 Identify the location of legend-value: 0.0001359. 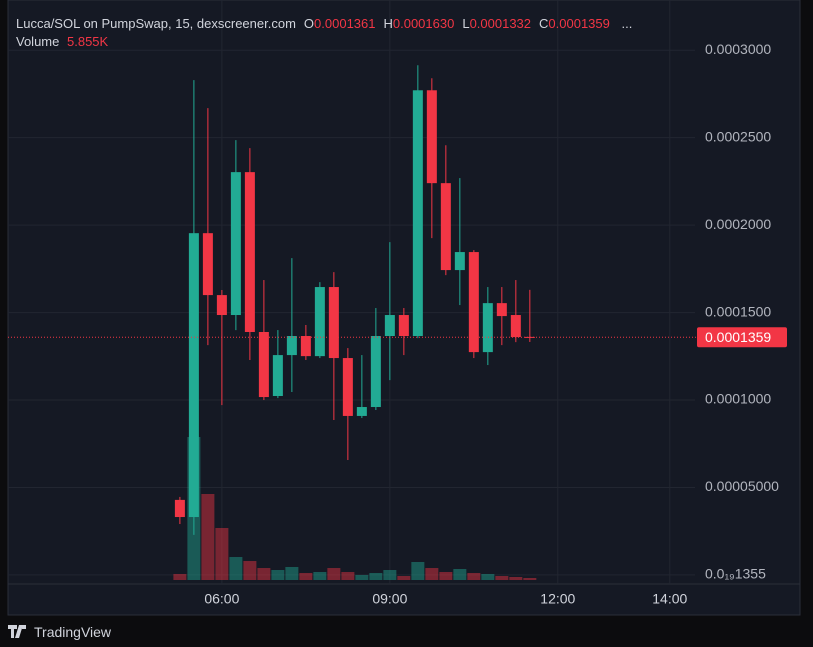
(579, 23).